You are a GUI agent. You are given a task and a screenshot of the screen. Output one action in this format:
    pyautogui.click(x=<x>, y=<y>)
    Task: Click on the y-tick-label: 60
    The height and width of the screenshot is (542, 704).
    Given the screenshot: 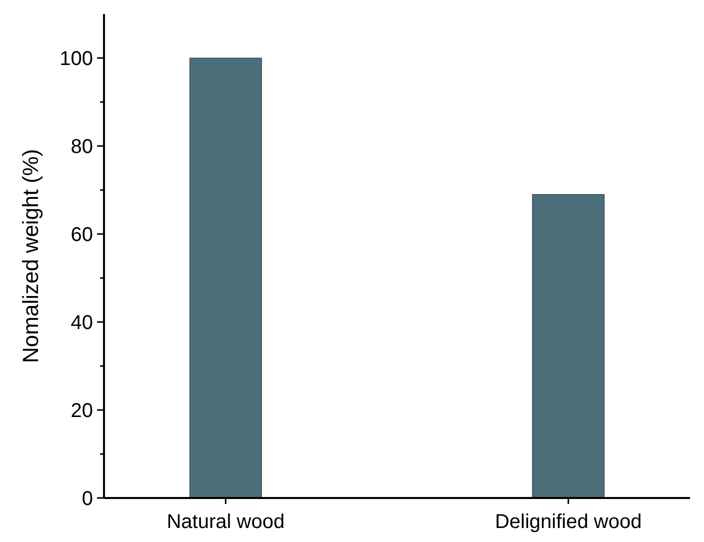 What is the action you would take?
    pyautogui.click(x=81, y=235)
    